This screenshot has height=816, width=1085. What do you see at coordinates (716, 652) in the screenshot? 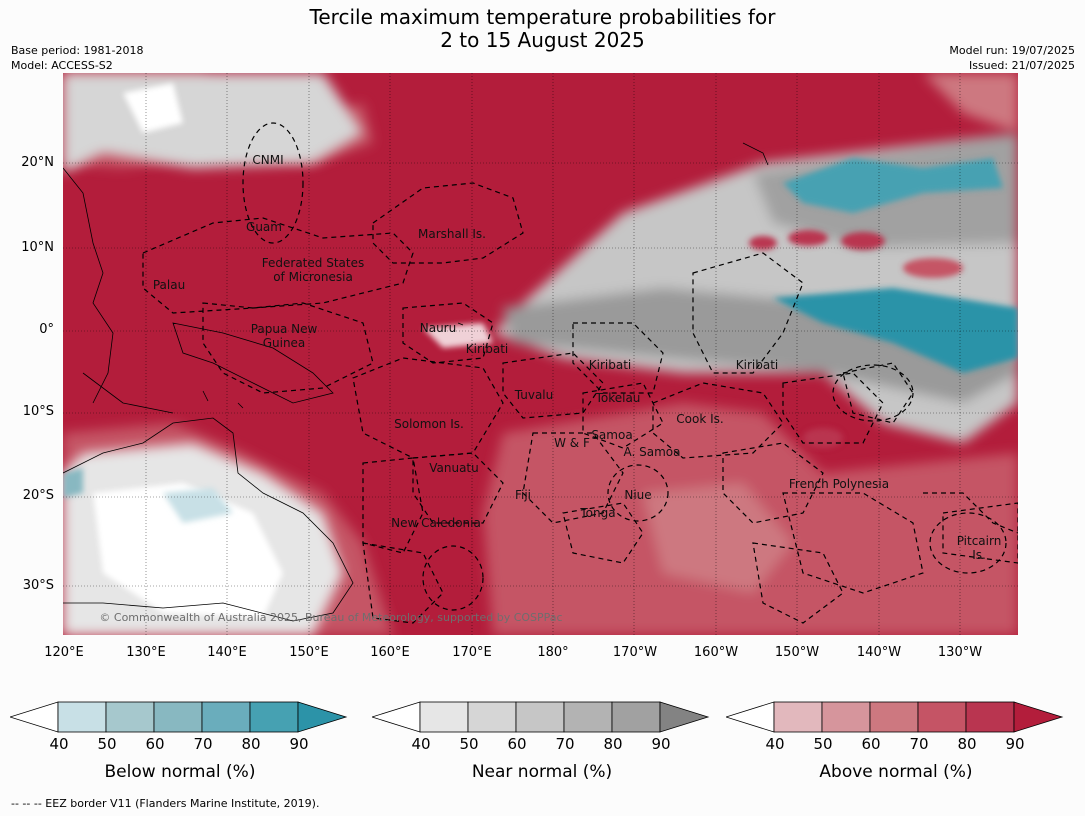
I see `lon-tick: 160°W` at bounding box center [716, 652].